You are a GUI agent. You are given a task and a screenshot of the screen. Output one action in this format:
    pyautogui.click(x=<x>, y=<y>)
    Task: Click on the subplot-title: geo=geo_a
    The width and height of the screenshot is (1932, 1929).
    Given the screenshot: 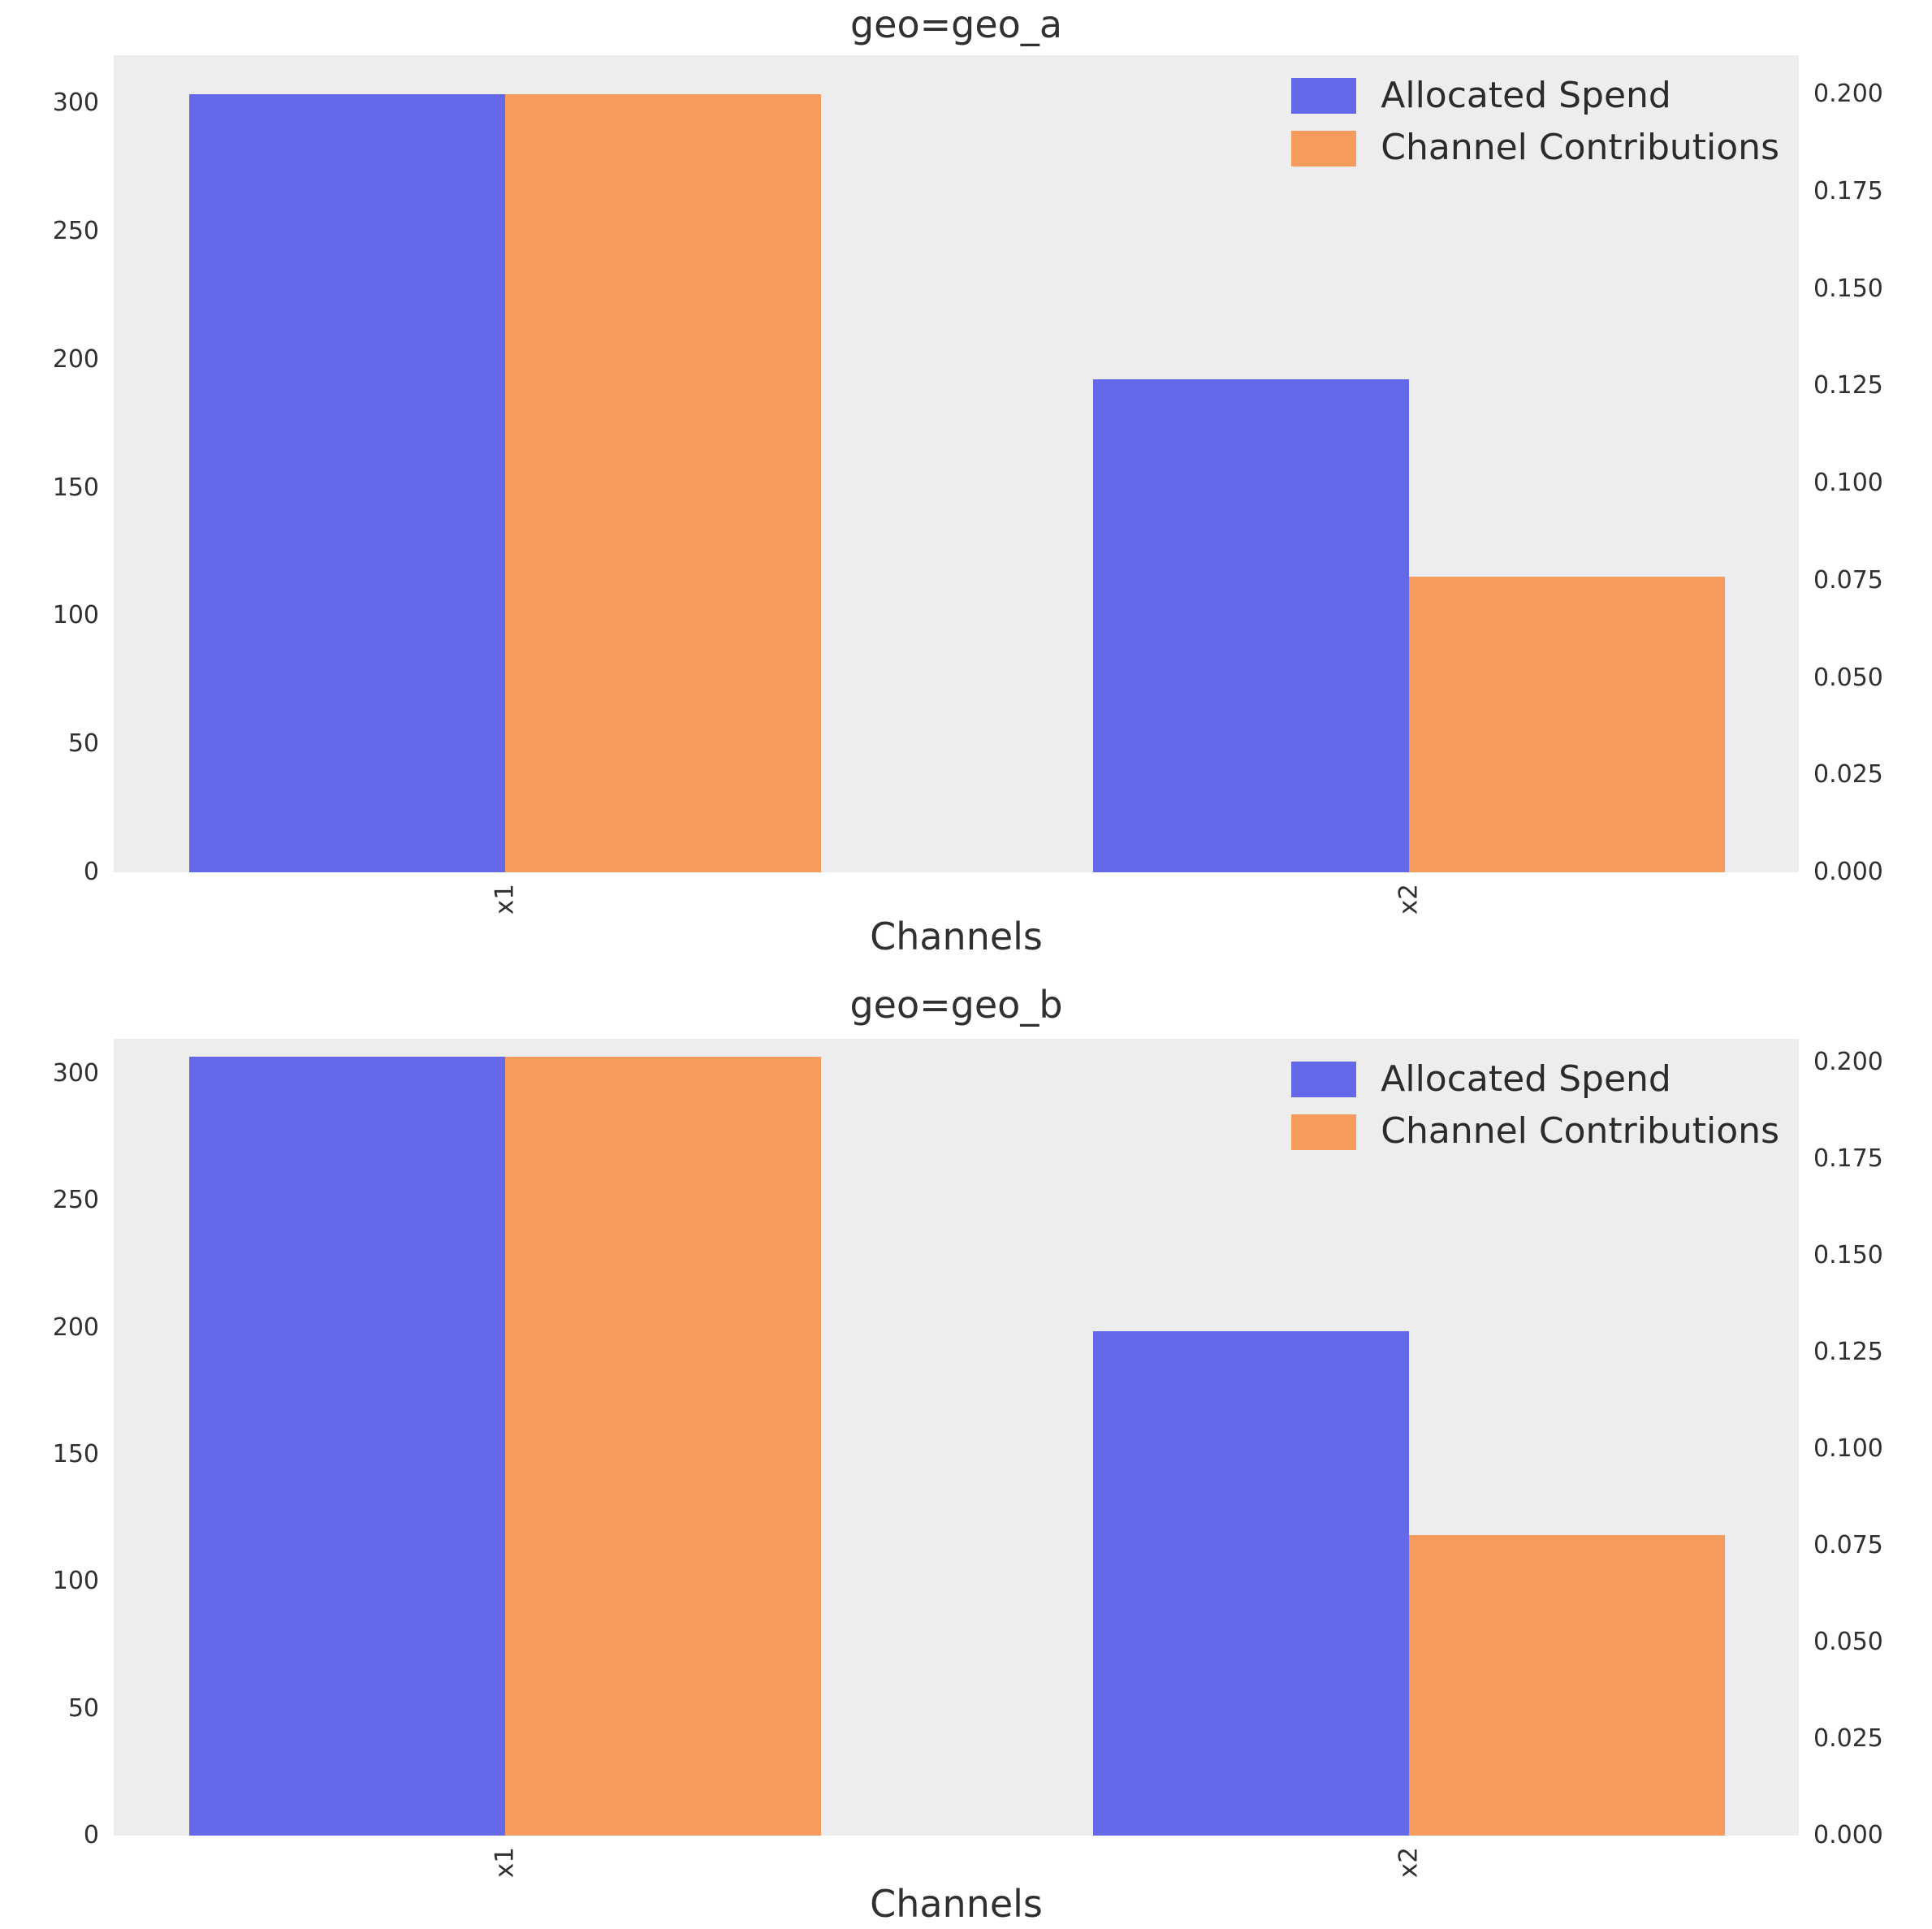 What is the action you would take?
    pyautogui.click(x=956, y=24)
    